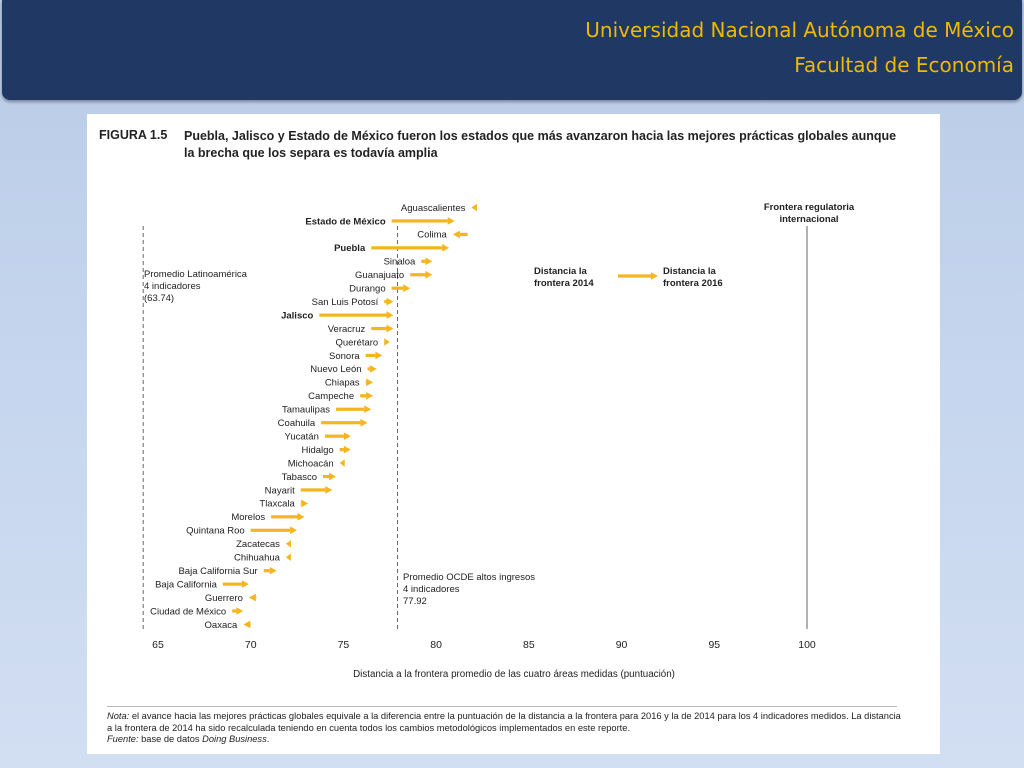  Describe the element at coordinates (196, 274) in the screenshot. I see `latam-label-line1: Promedio Latinoamérica` at that location.